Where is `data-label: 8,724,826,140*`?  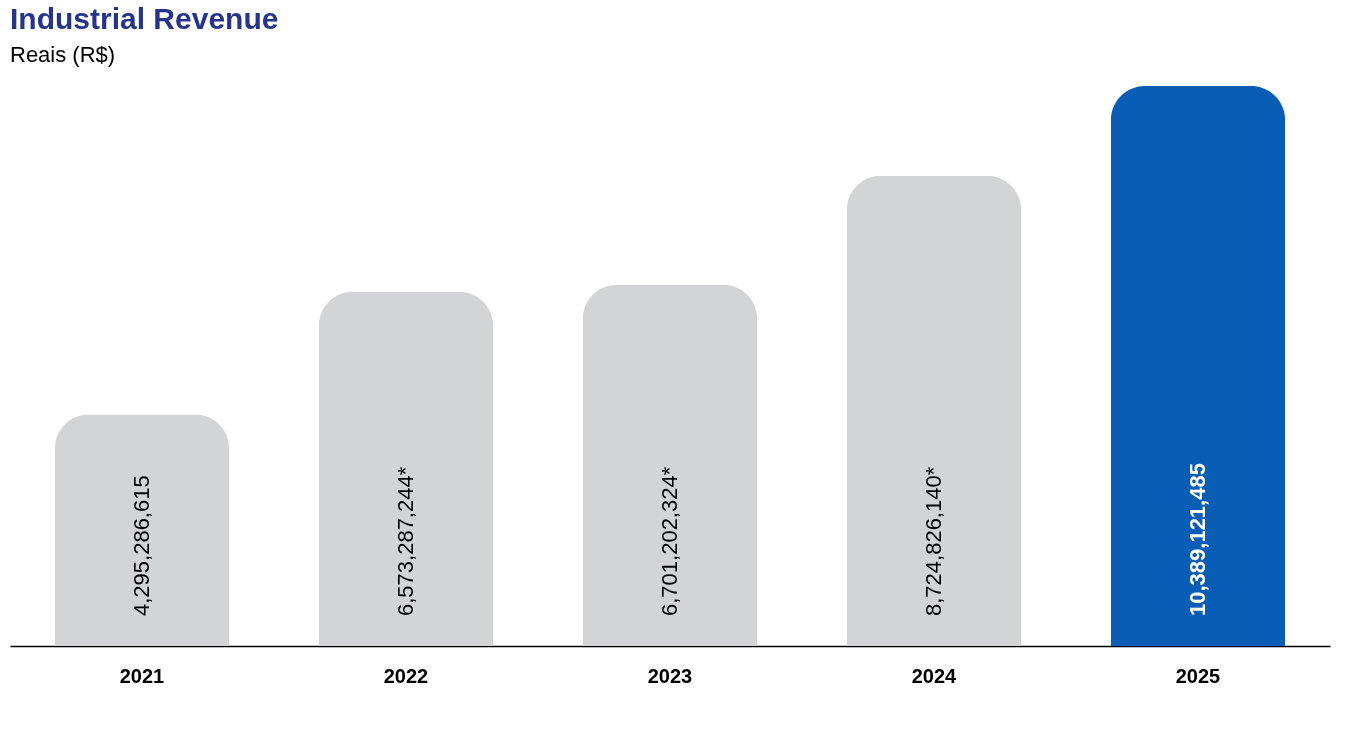
data-label: 8,724,826,140* is located at coordinates (933, 541).